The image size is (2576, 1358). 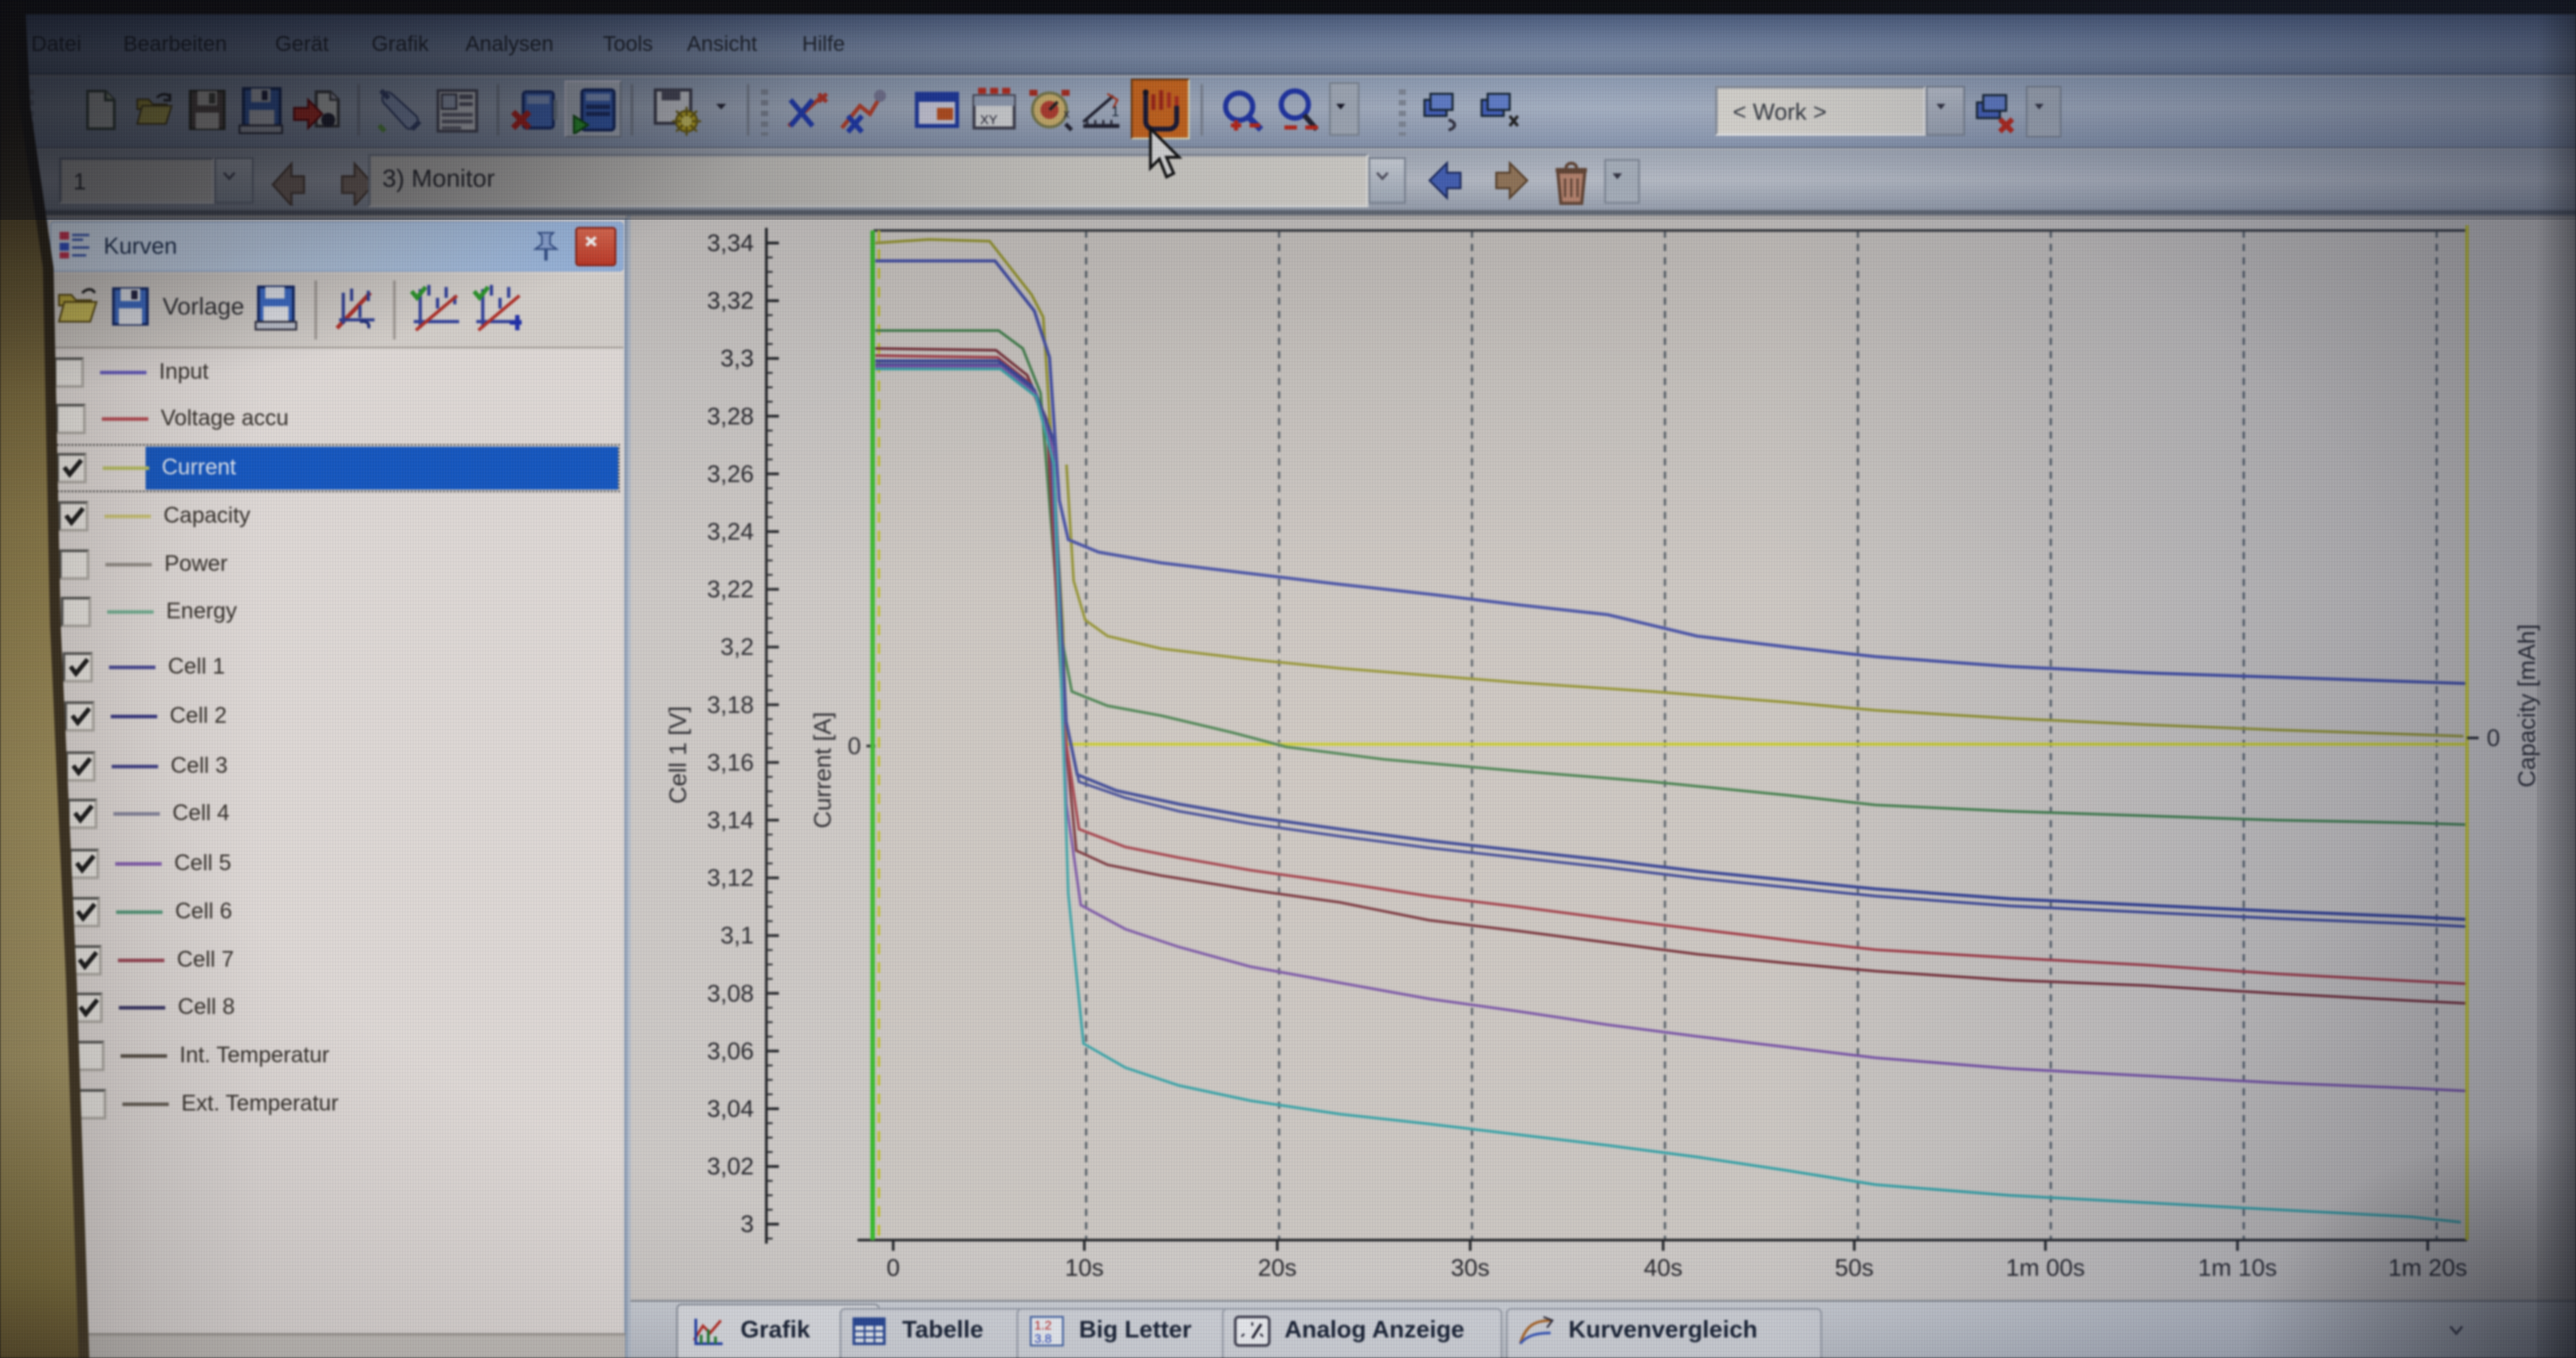 What do you see at coordinates (731, 878) in the screenshot?
I see `svg-text: 3,12` at bounding box center [731, 878].